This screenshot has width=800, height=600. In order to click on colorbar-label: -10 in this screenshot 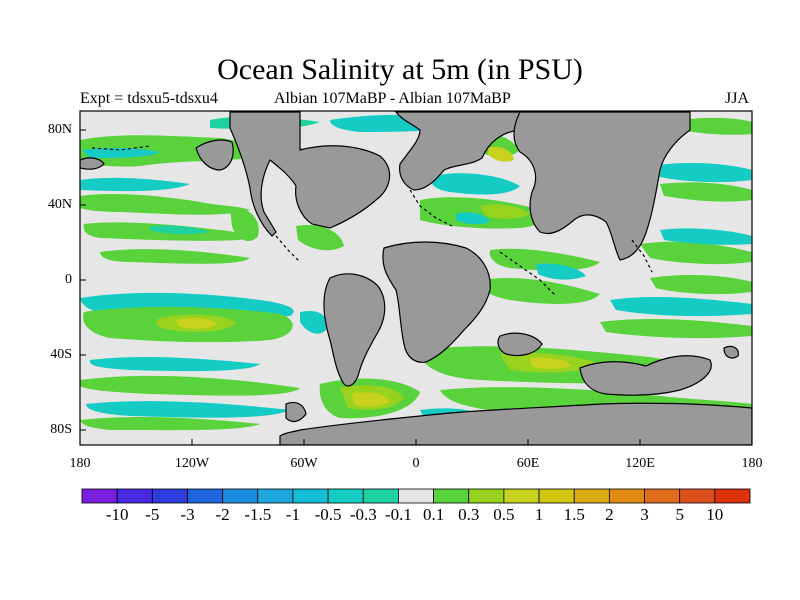, I will do `click(117, 514)`.